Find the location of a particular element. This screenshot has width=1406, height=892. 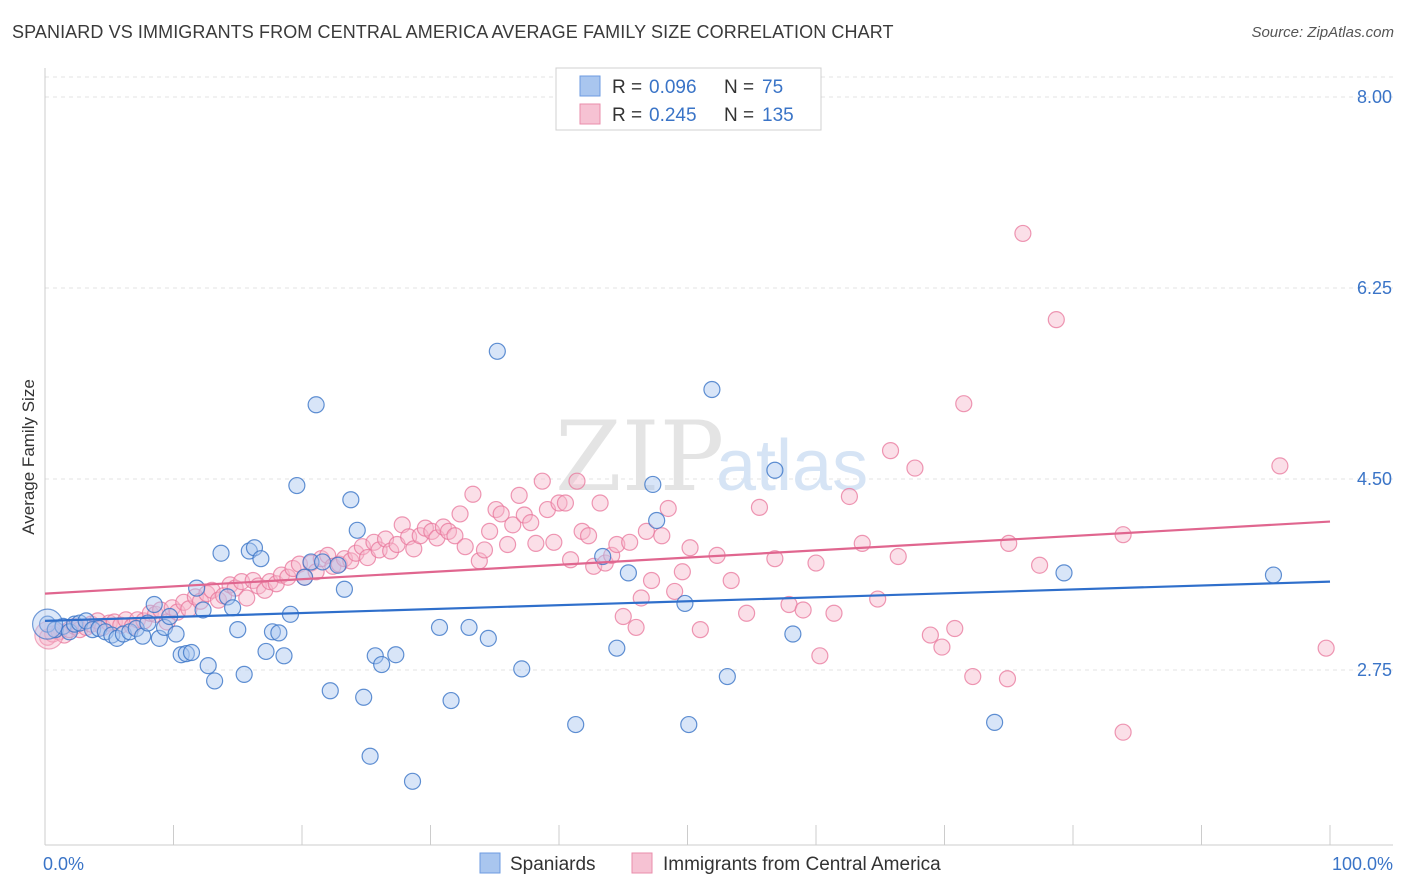

x-tick-label: 0.0% is located at coordinates (63, 864).